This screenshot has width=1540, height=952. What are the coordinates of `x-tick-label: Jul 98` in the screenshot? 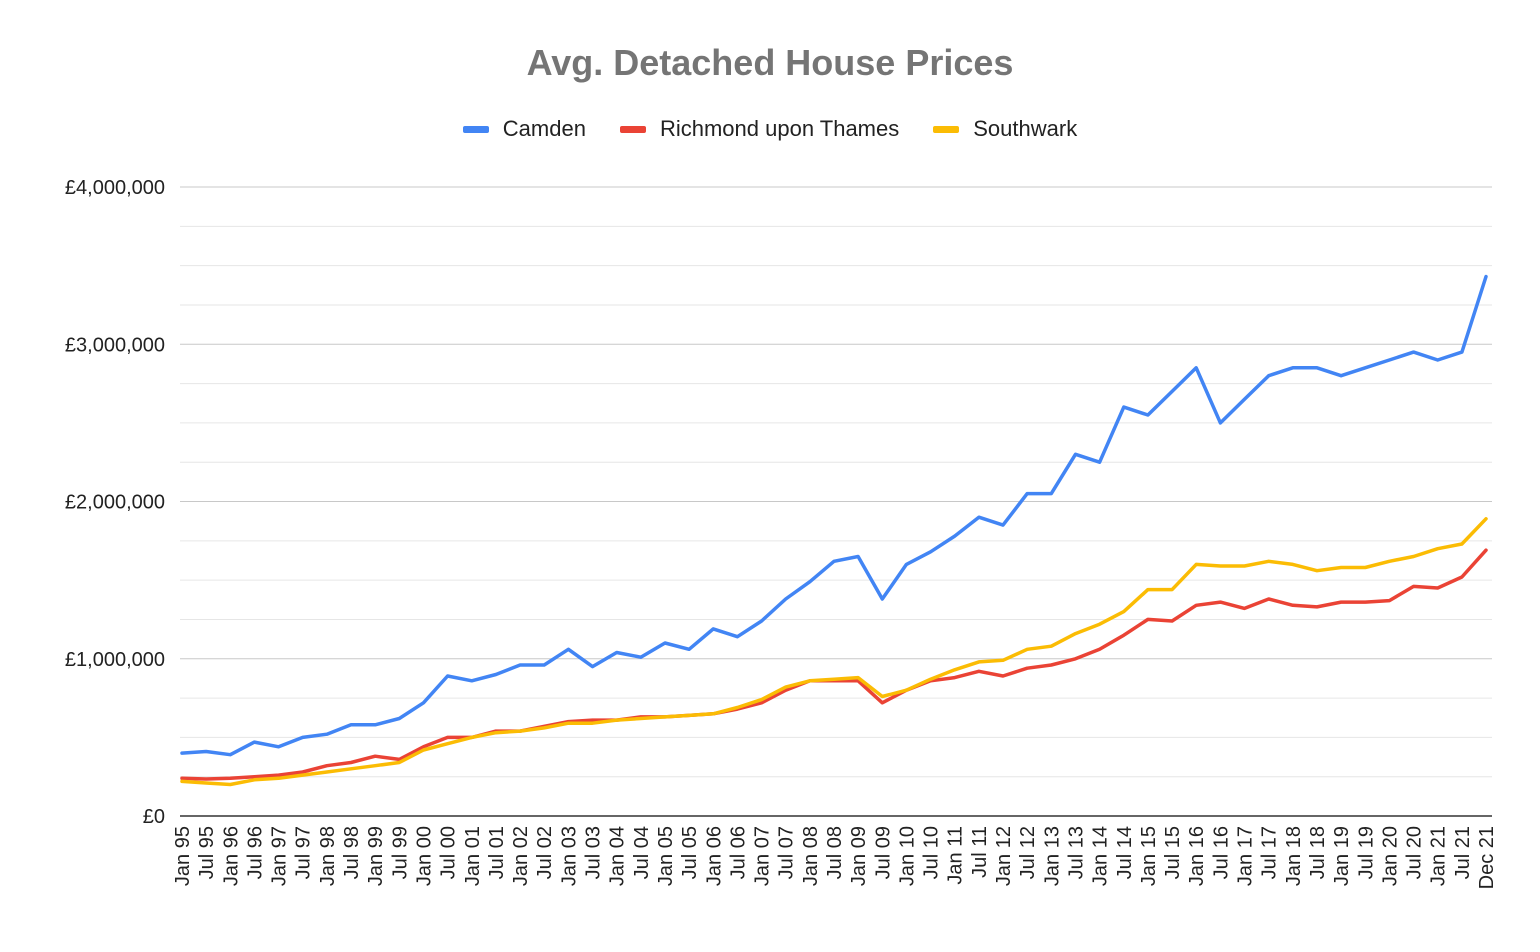 It's located at (352, 852).